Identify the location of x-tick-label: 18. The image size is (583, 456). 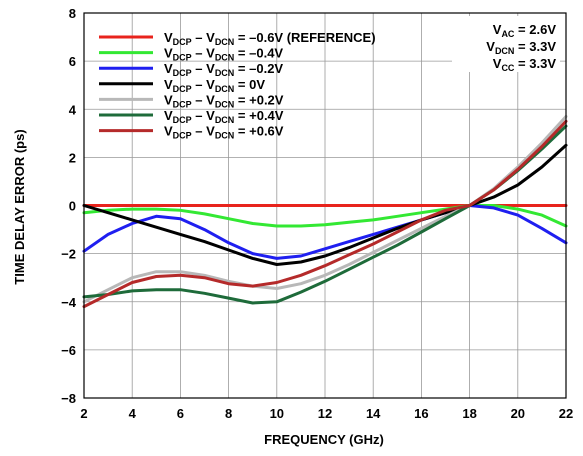
(469, 413).